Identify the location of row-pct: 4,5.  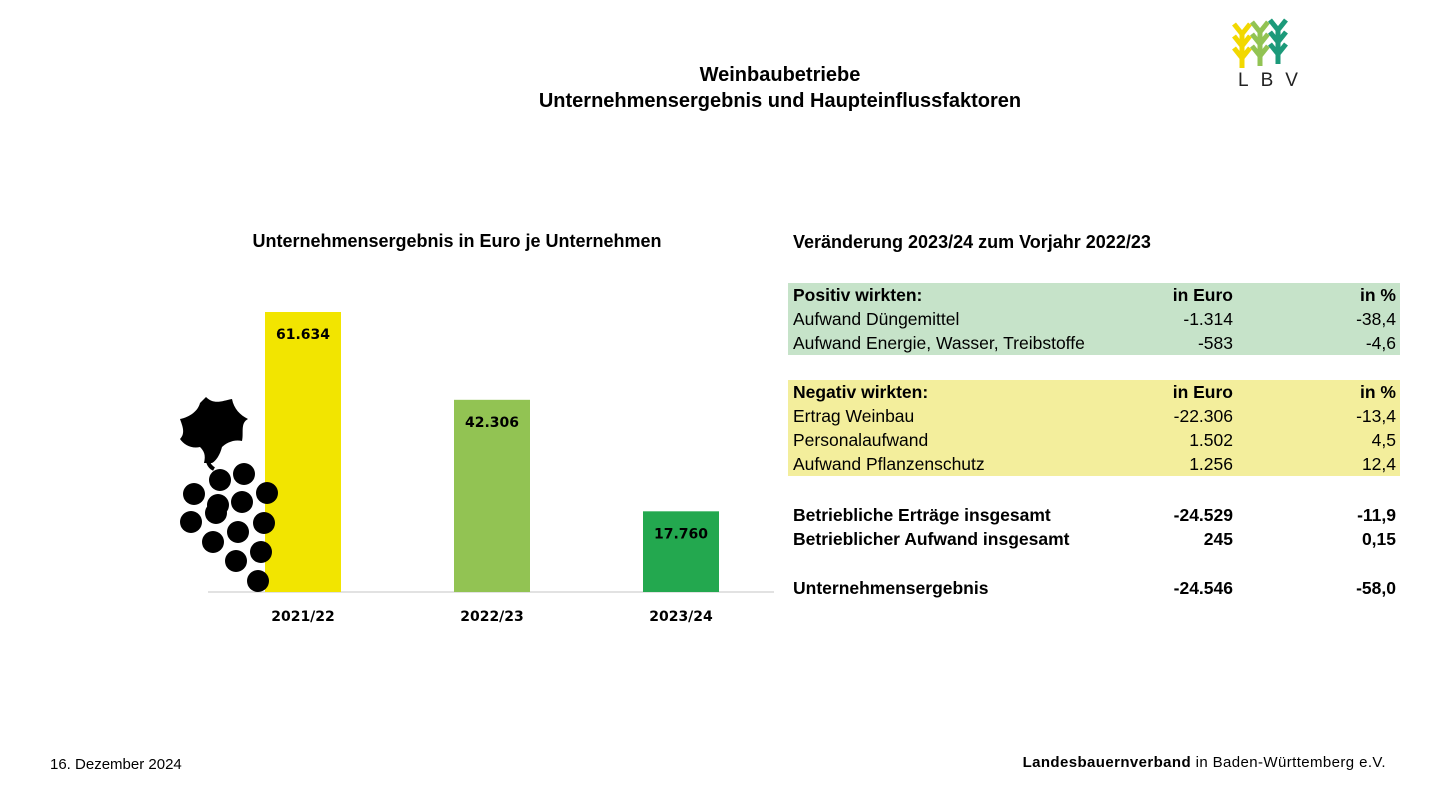
(1383, 440).